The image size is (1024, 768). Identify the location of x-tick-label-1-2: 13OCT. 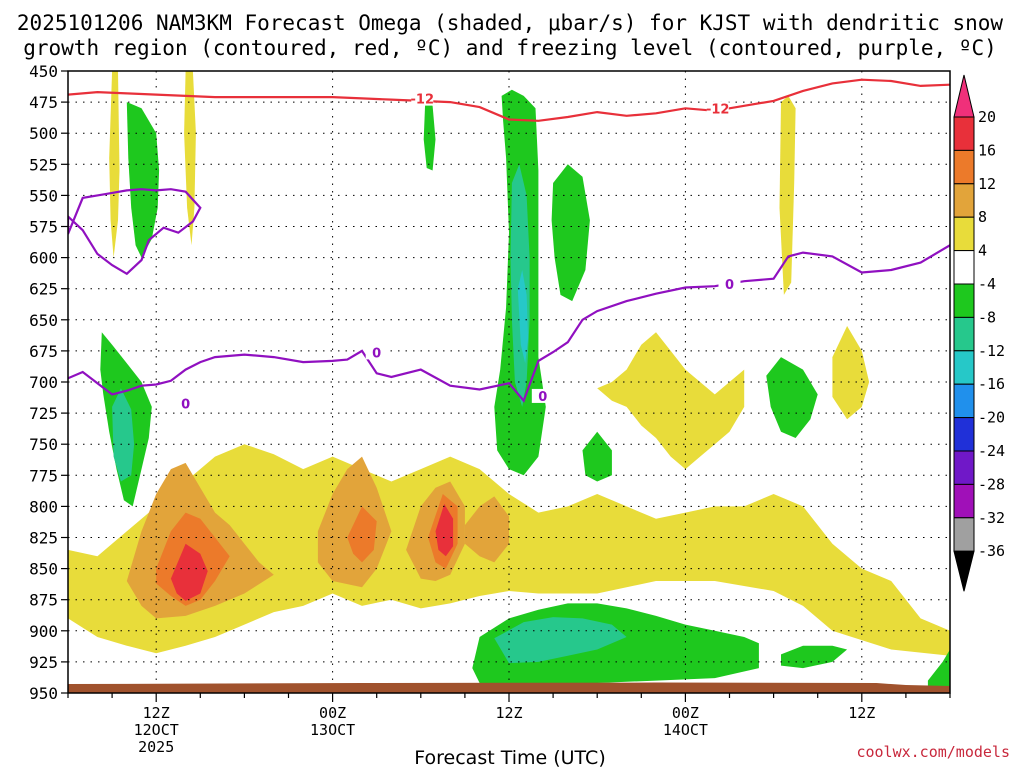
(332, 730).